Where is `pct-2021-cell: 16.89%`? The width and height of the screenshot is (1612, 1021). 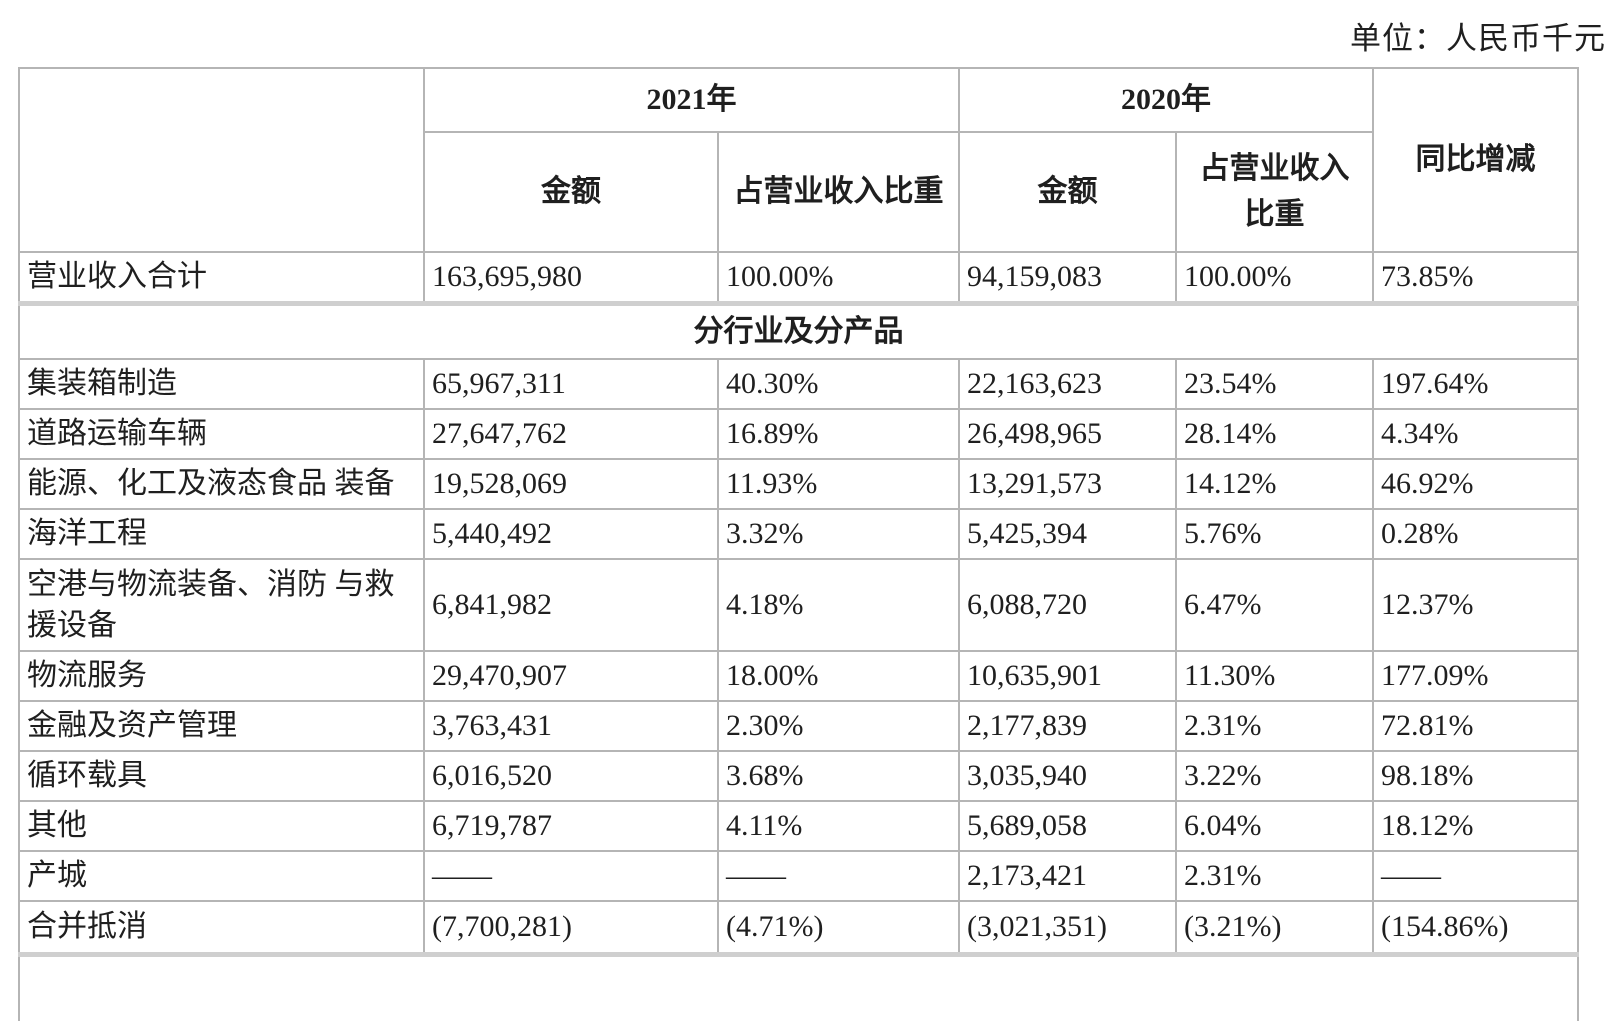 pct-2021-cell: 16.89% is located at coordinates (838, 434).